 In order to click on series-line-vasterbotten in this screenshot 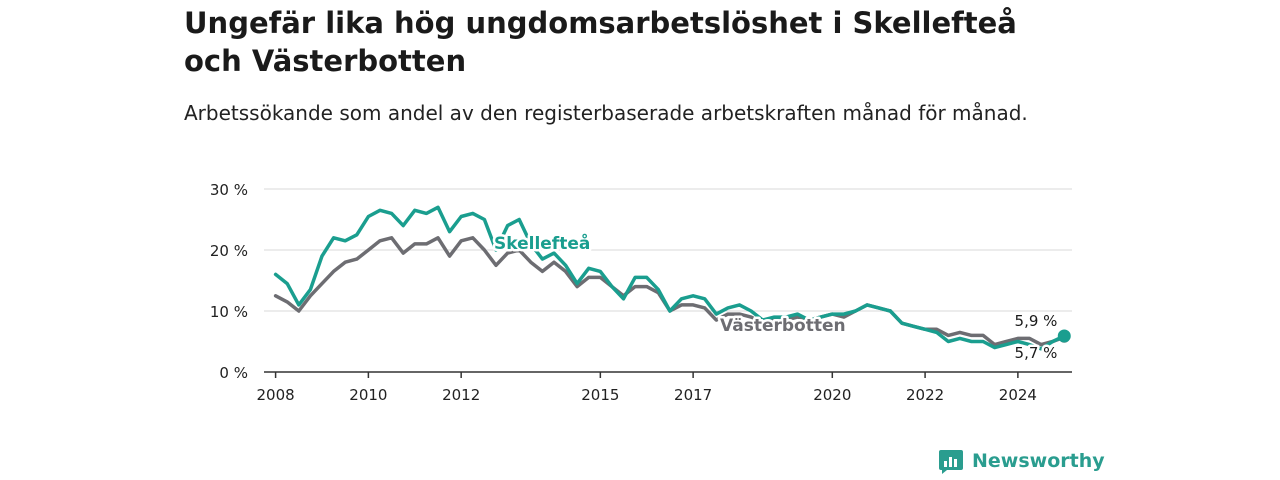, I will do `click(670, 291)`.